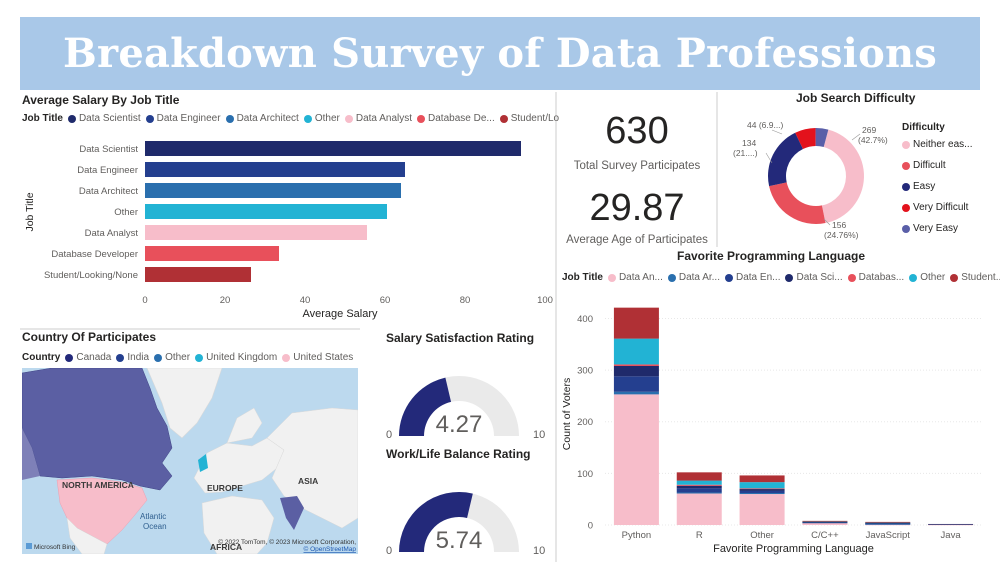 Image resolution: width=1000 pixels, height=578 pixels. What do you see at coordinates (459, 540) in the screenshot?
I see `gauge-value: 5.74` at bounding box center [459, 540].